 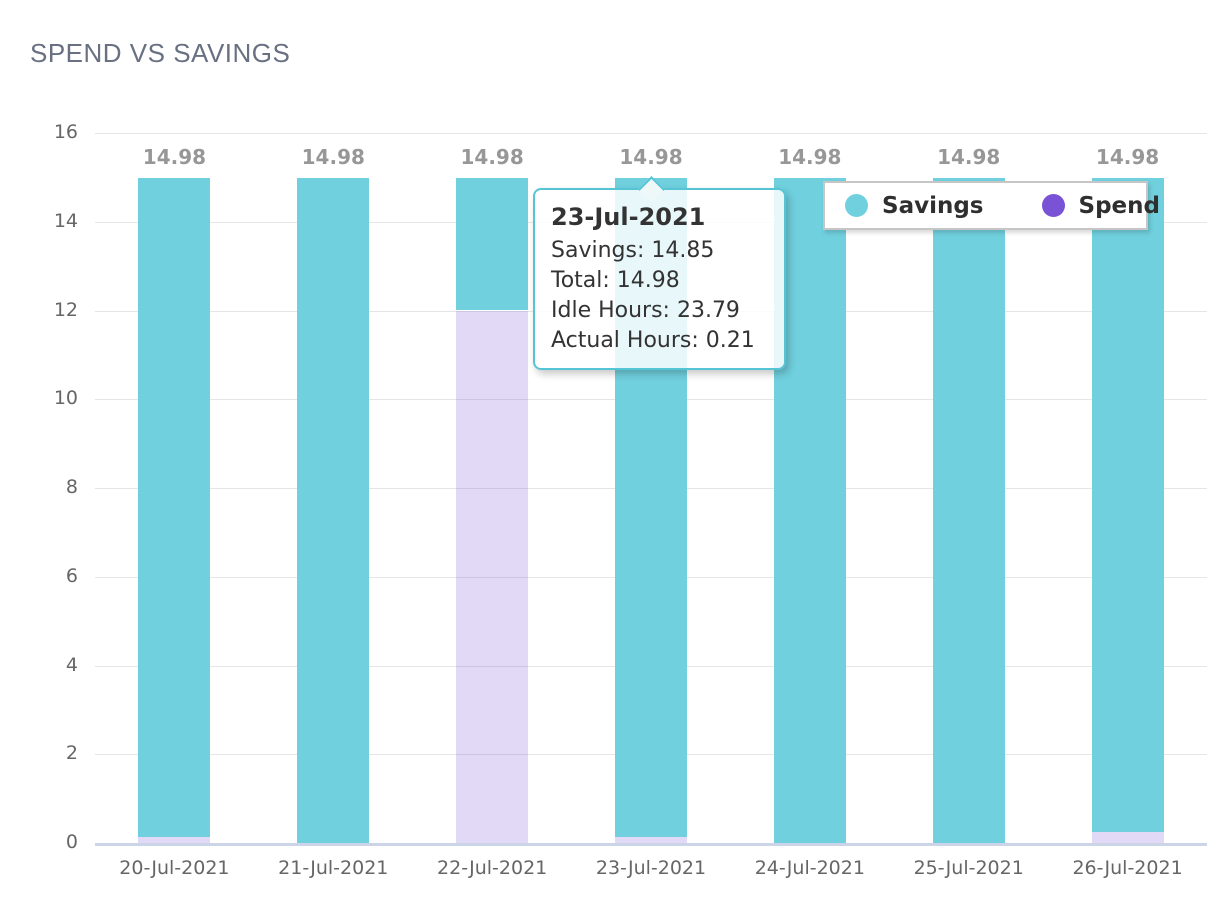 What do you see at coordinates (65, 398) in the screenshot?
I see `y-axis-label: 10` at bounding box center [65, 398].